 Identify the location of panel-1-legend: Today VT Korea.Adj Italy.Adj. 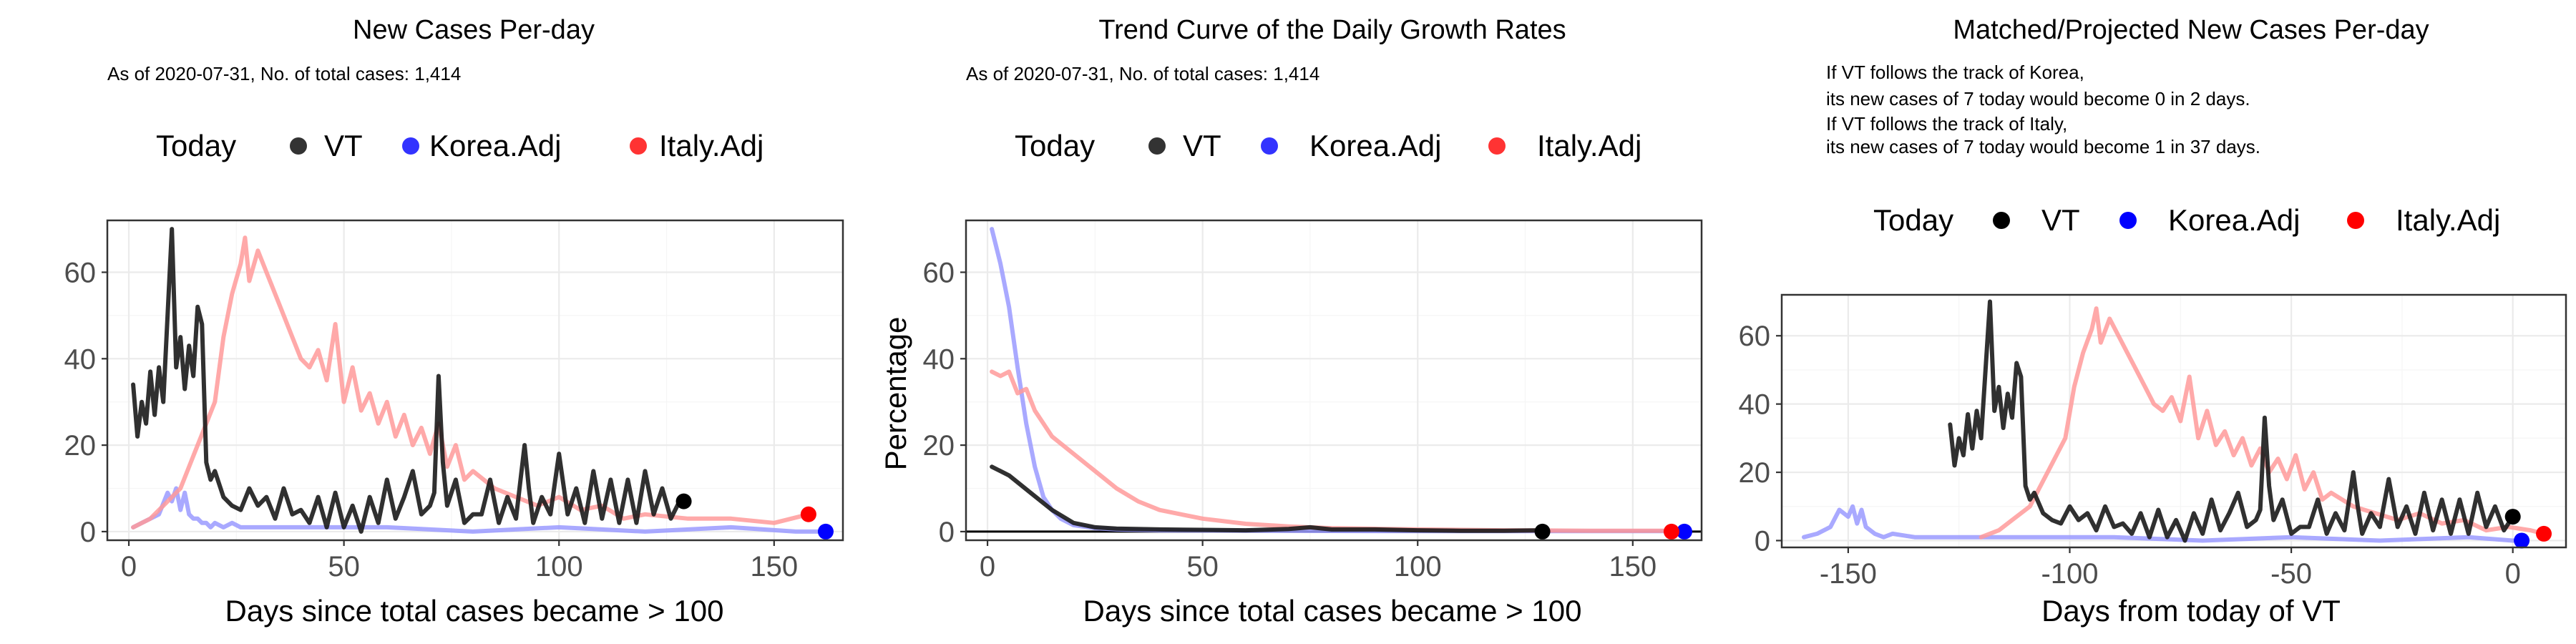
(460, 145).